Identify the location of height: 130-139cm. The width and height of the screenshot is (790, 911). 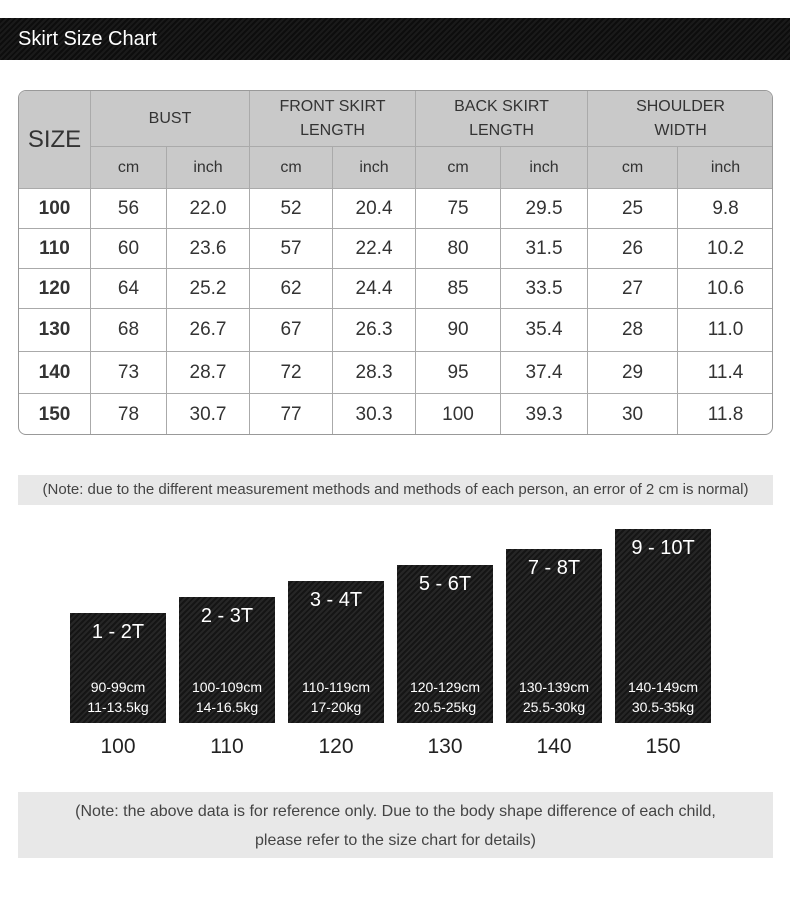
(554, 687).